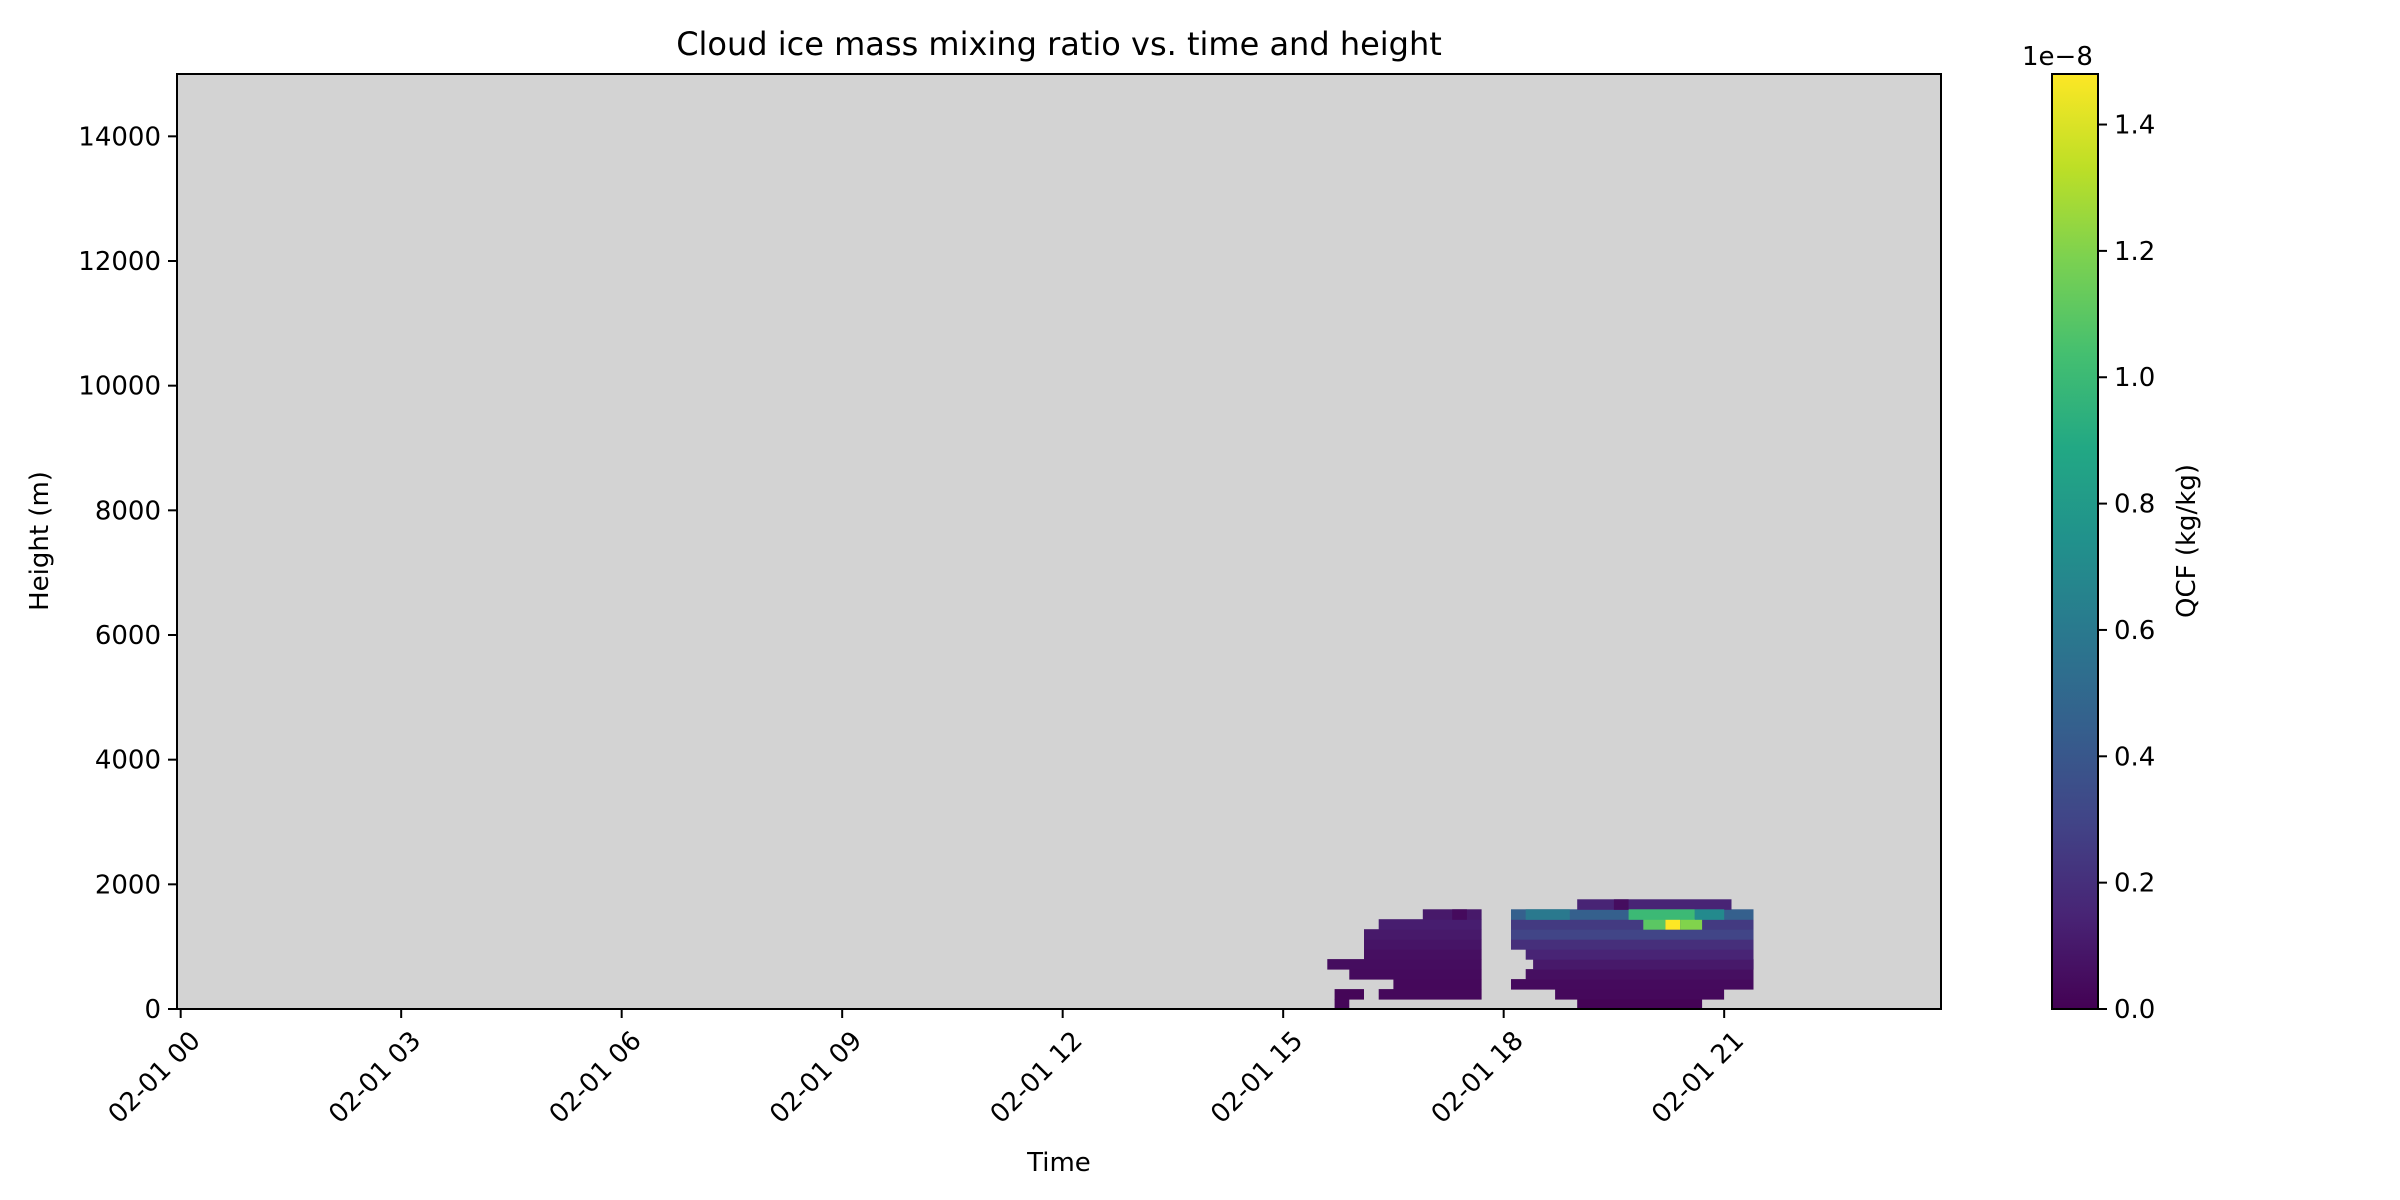  What do you see at coordinates (2134, 1010) in the screenshot?
I see `colorbar-tick-label: 0.0` at bounding box center [2134, 1010].